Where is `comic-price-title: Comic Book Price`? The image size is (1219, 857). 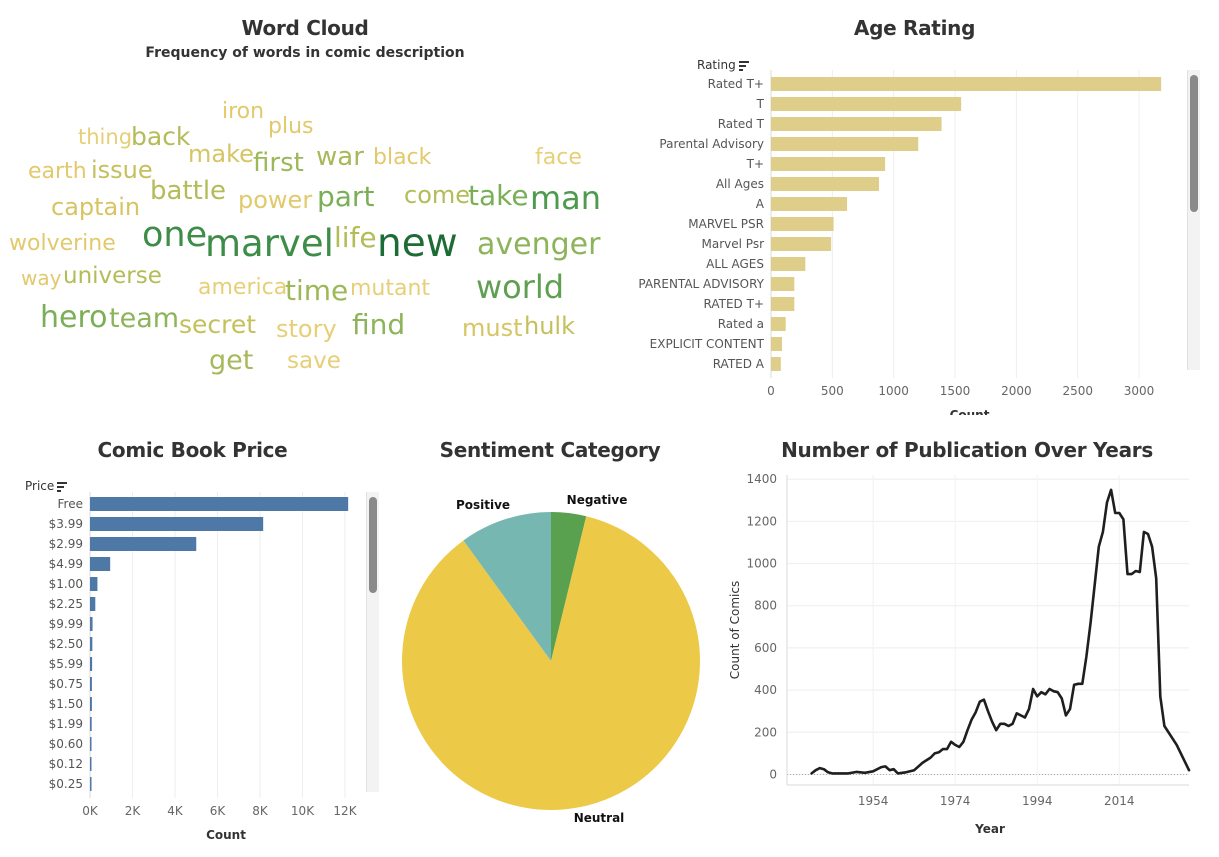 comic-price-title: Comic Book Price is located at coordinates (192, 450).